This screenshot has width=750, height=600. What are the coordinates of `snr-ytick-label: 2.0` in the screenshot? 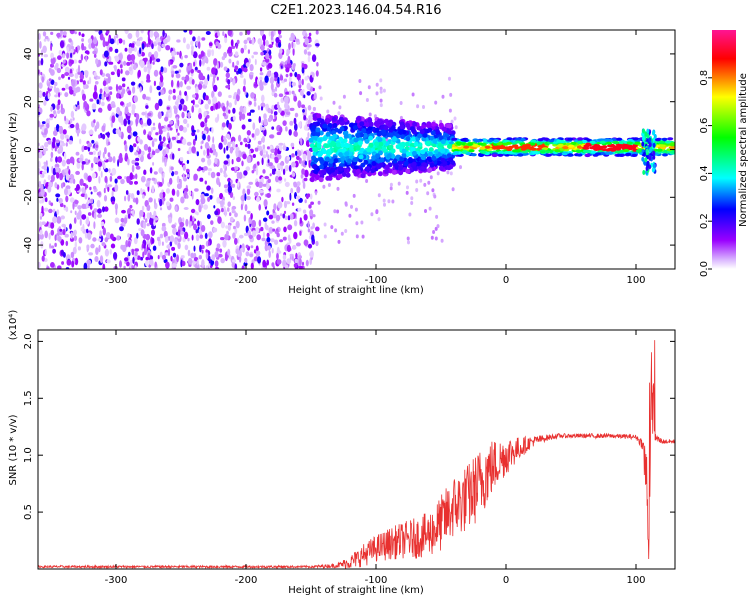 It's located at (28, 341).